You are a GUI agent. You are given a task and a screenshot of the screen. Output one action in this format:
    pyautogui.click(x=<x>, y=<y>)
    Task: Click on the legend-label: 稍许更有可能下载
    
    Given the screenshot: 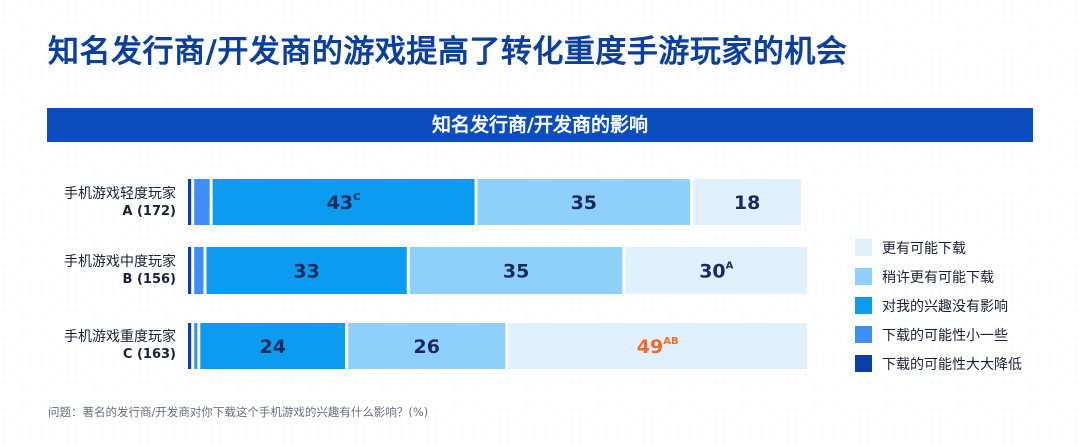 What is the action you would take?
    pyautogui.click(x=938, y=277)
    